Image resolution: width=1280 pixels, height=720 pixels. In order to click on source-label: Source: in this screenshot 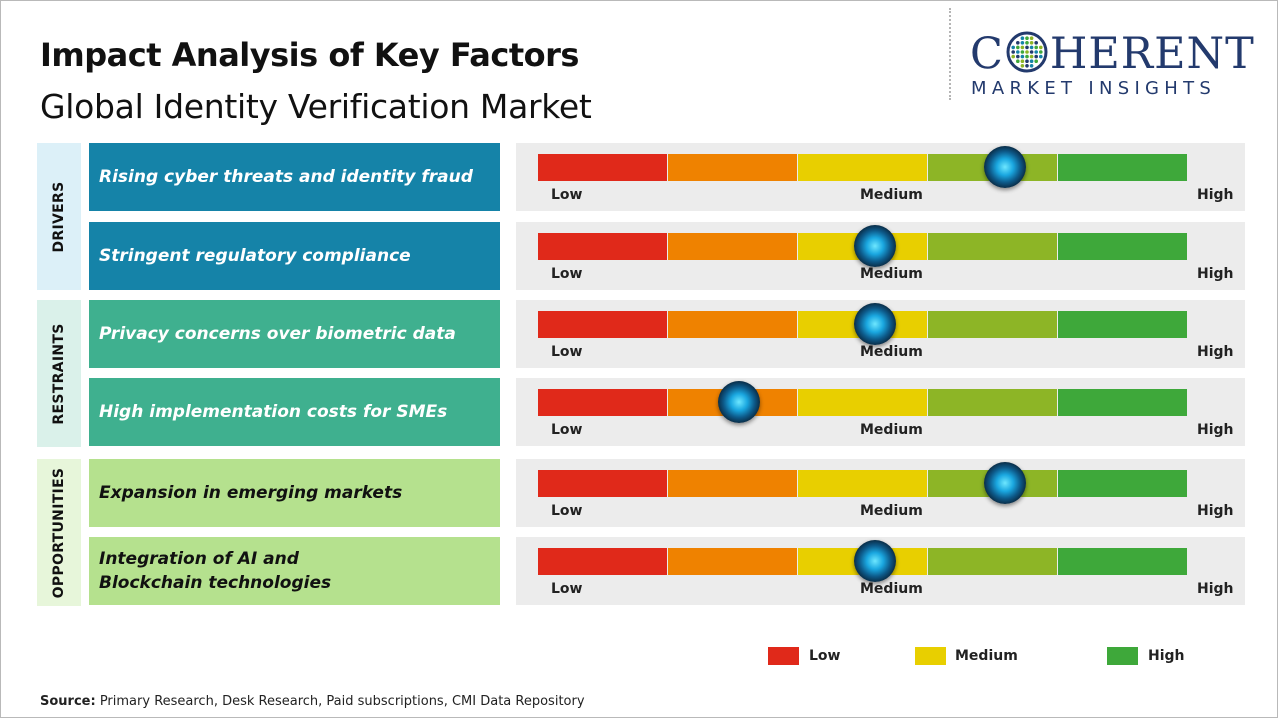, I will do `click(68, 701)`.